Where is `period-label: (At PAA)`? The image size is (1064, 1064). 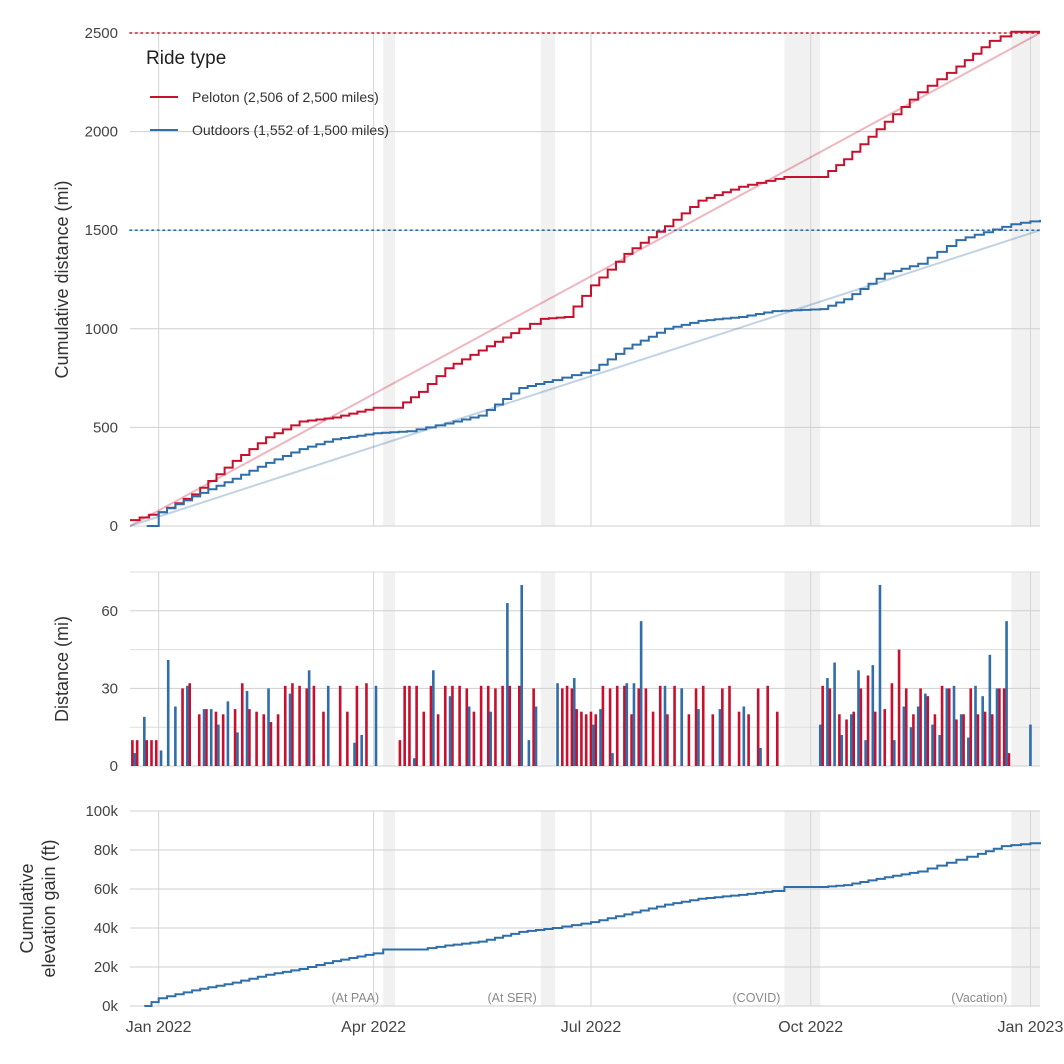
period-label: (At PAA) is located at coordinates (355, 998).